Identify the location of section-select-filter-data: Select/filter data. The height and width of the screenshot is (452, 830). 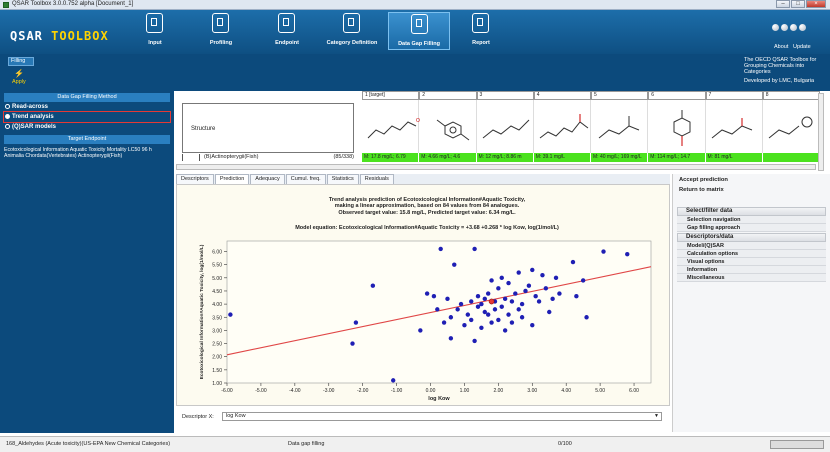
(751, 211).